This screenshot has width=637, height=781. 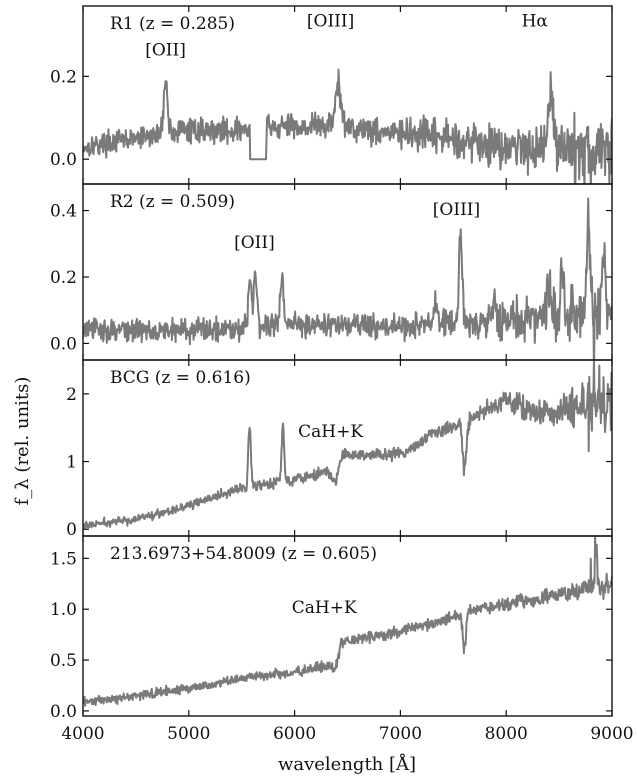 I want to click on y-tick-label: 1.5, so click(x=63, y=559).